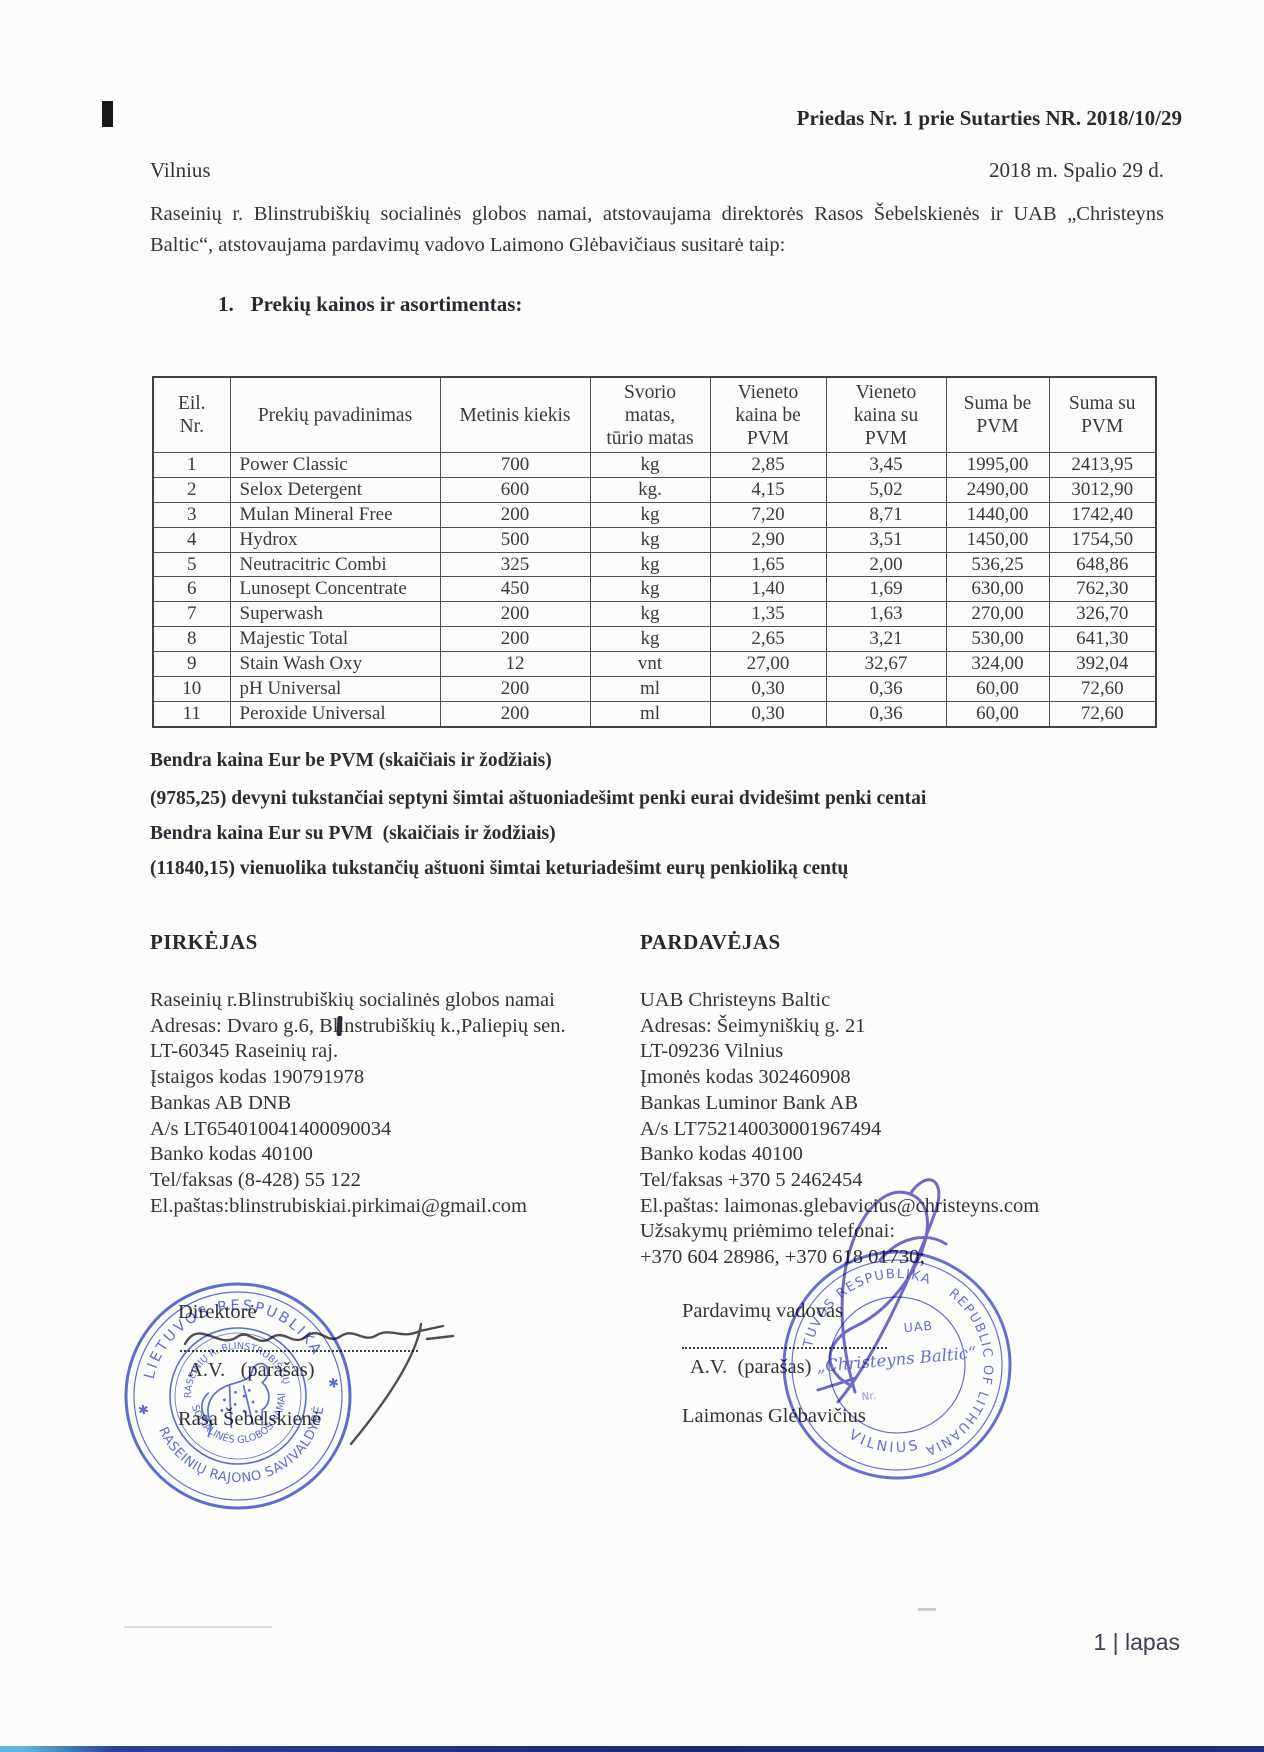 The height and width of the screenshot is (1752, 1264). What do you see at coordinates (721, 1154) in the screenshot?
I see `party-detail-line: Banko kodas 40100` at bounding box center [721, 1154].